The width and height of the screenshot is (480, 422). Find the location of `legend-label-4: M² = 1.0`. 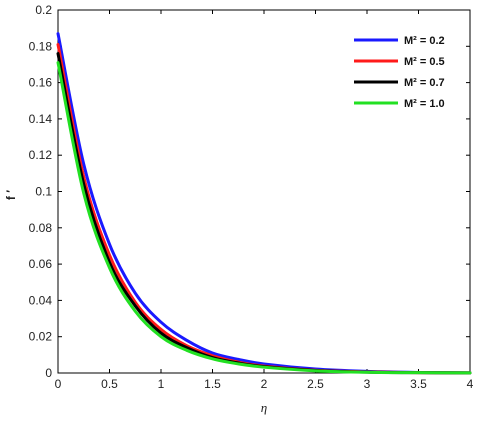

legend-label-4: M² = 1.0 is located at coordinates (424, 104).